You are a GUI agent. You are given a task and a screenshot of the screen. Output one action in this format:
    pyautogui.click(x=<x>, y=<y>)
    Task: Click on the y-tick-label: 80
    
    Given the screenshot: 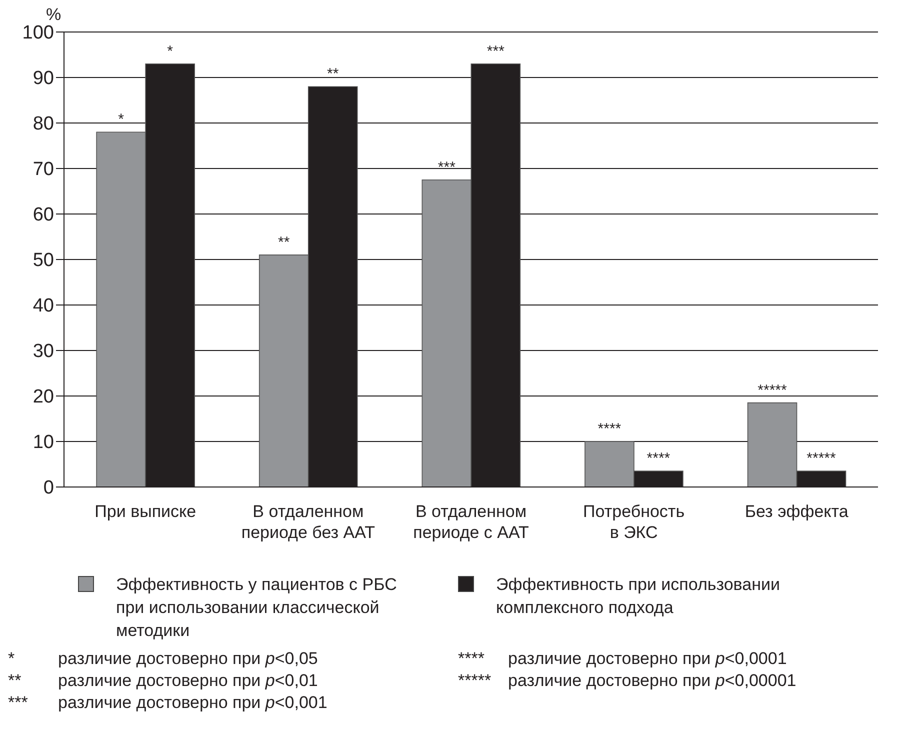 What is the action you would take?
    pyautogui.click(x=43, y=124)
    